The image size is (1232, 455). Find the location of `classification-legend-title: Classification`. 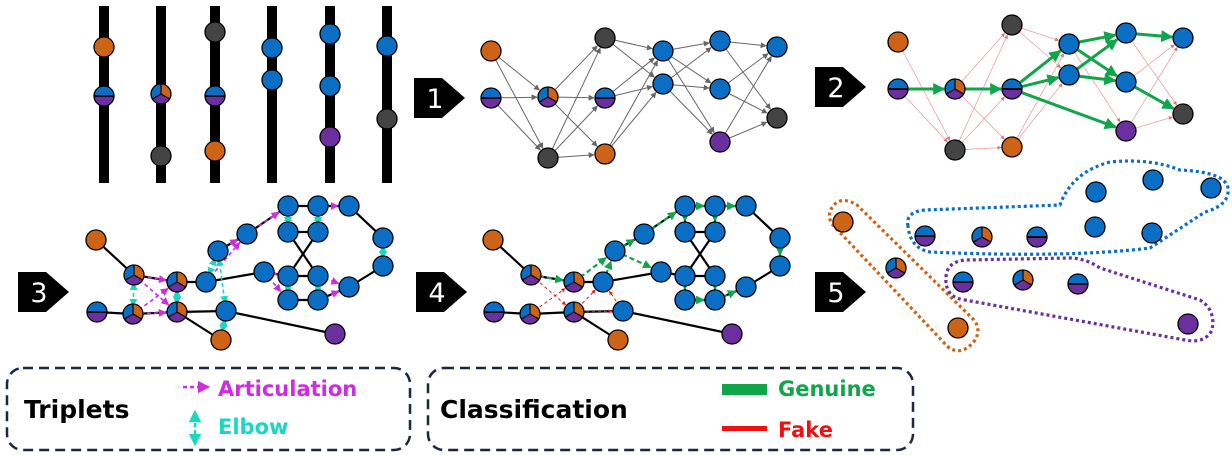

classification-legend-title: Classification is located at coordinates (534, 409).